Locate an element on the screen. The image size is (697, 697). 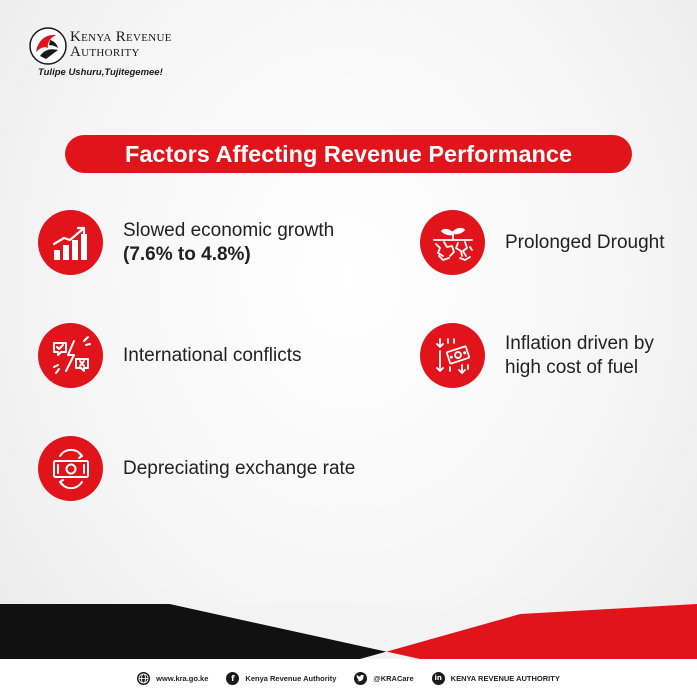
factor-label: Prolonged Drought is located at coordinates (585, 243).